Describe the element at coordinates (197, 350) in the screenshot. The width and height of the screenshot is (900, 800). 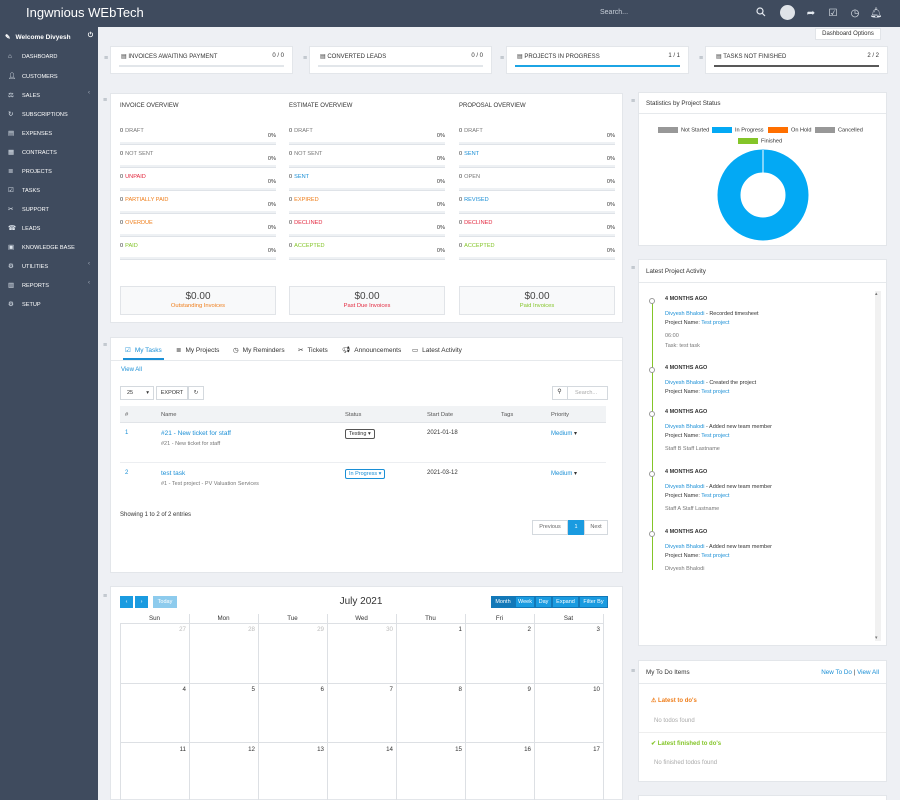
I see `tab-my-projects: ≣ My Projects` at that location.